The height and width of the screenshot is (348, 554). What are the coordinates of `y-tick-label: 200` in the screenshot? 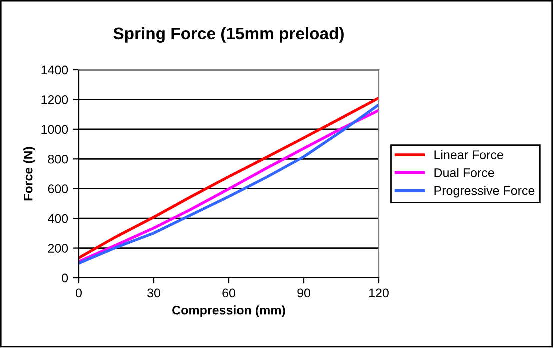 It's located at (58, 248).